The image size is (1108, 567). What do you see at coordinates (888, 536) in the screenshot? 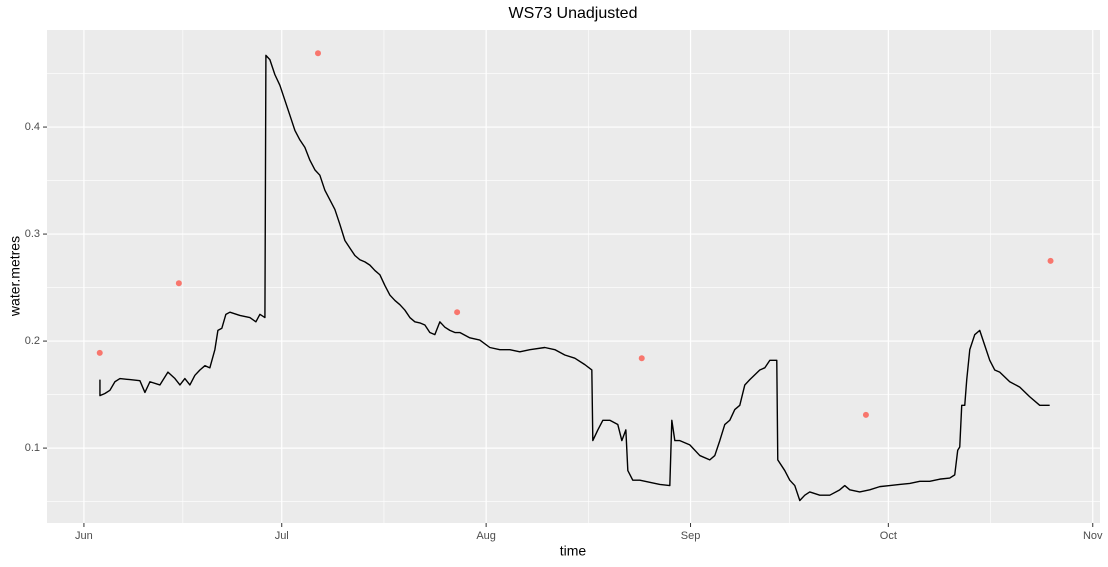
I see `x-tick-label: Oct` at bounding box center [888, 536].